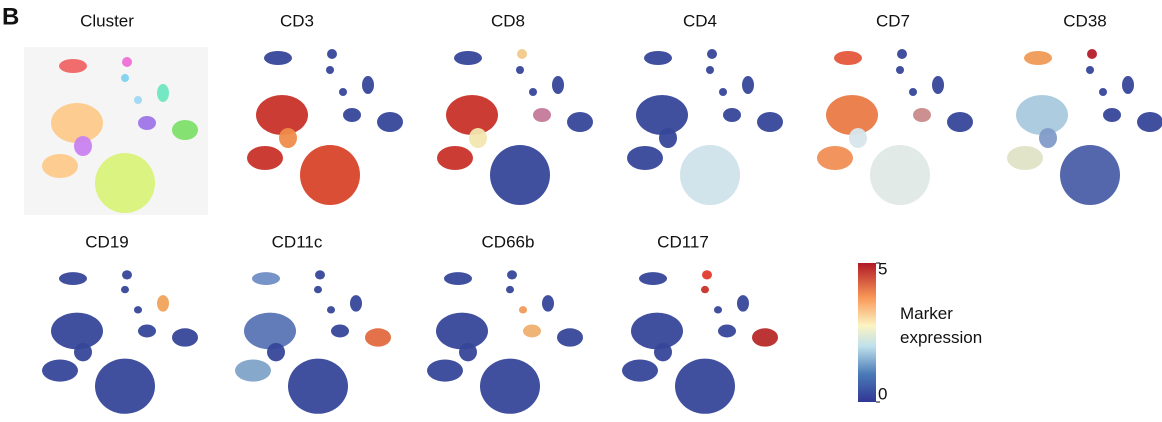 The width and height of the screenshot is (1162, 422). What do you see at coordinates (10, 16) in the screenshot?
I see `panel-label: B` at bounding box center [10, 16].